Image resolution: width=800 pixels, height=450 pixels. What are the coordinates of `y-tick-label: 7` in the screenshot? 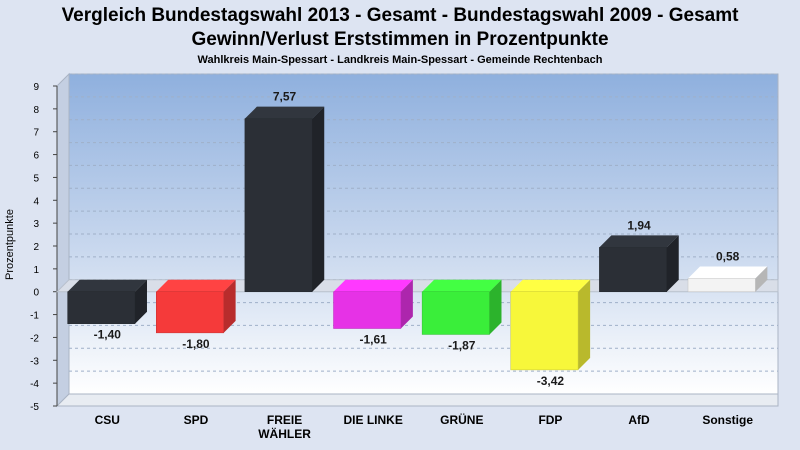 It's located at (36, 133).